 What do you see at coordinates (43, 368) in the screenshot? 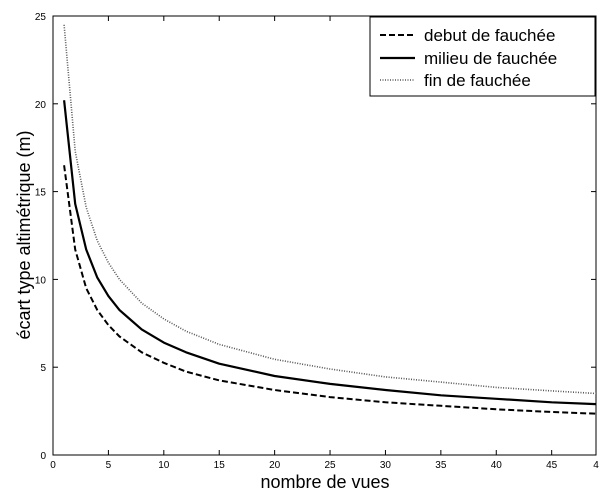
I see `y-tick-label: 5` at bounding box center [43, 368].